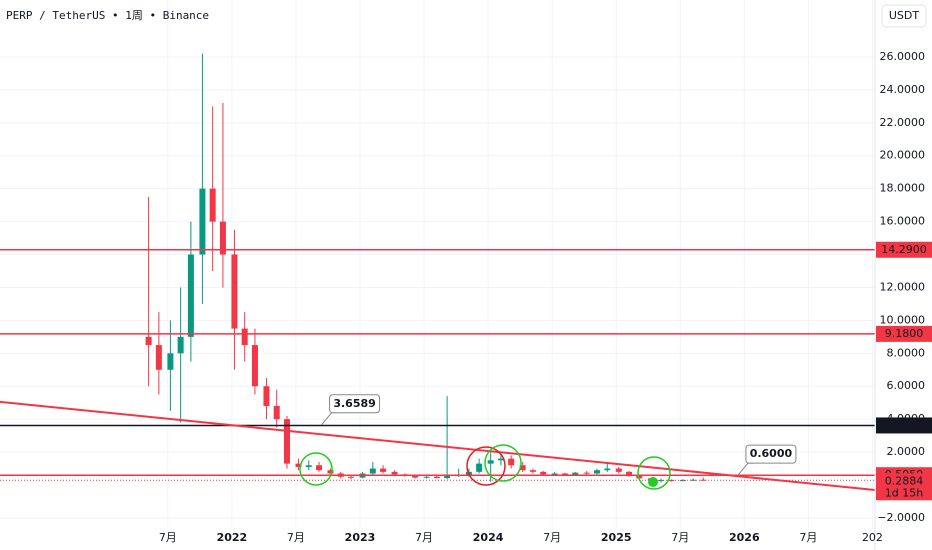 The image size is (932, 550). What do you see at coordinates (906, 352) in the screenshot?
I see `y-tick-label: 8.0000` at bounding box center [906, 352].